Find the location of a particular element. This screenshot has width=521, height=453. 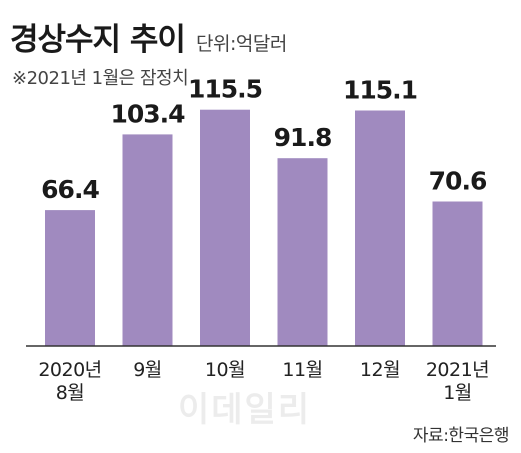

source-label: 자료:한국은행 is located at coordinates (461, 436).